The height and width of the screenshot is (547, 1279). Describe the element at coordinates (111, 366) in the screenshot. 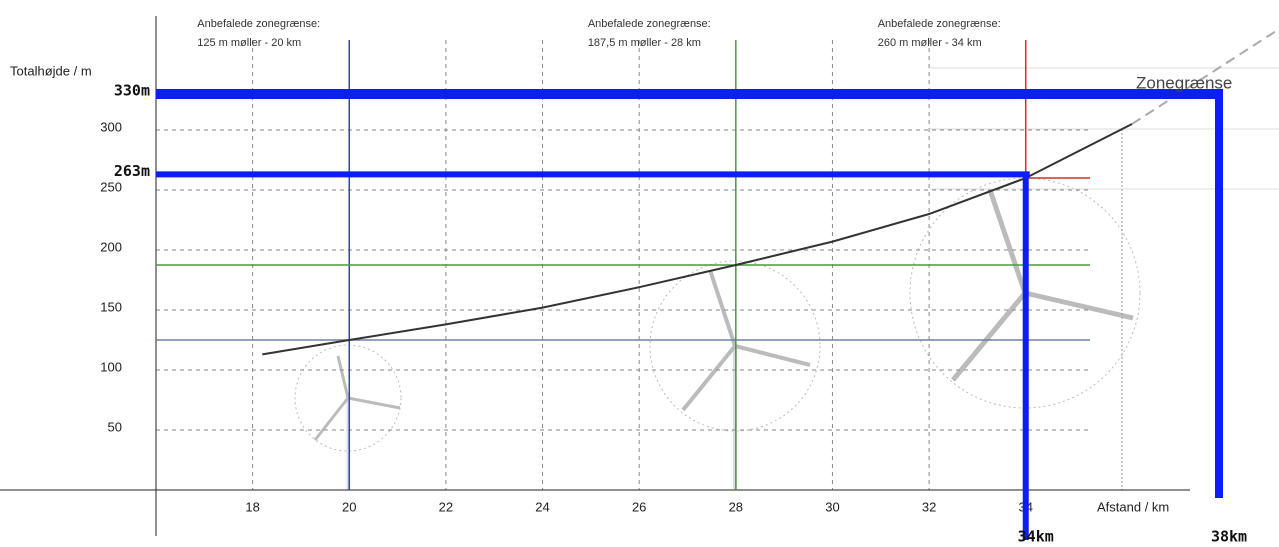

I see `y-tick-label: 100` at that location.